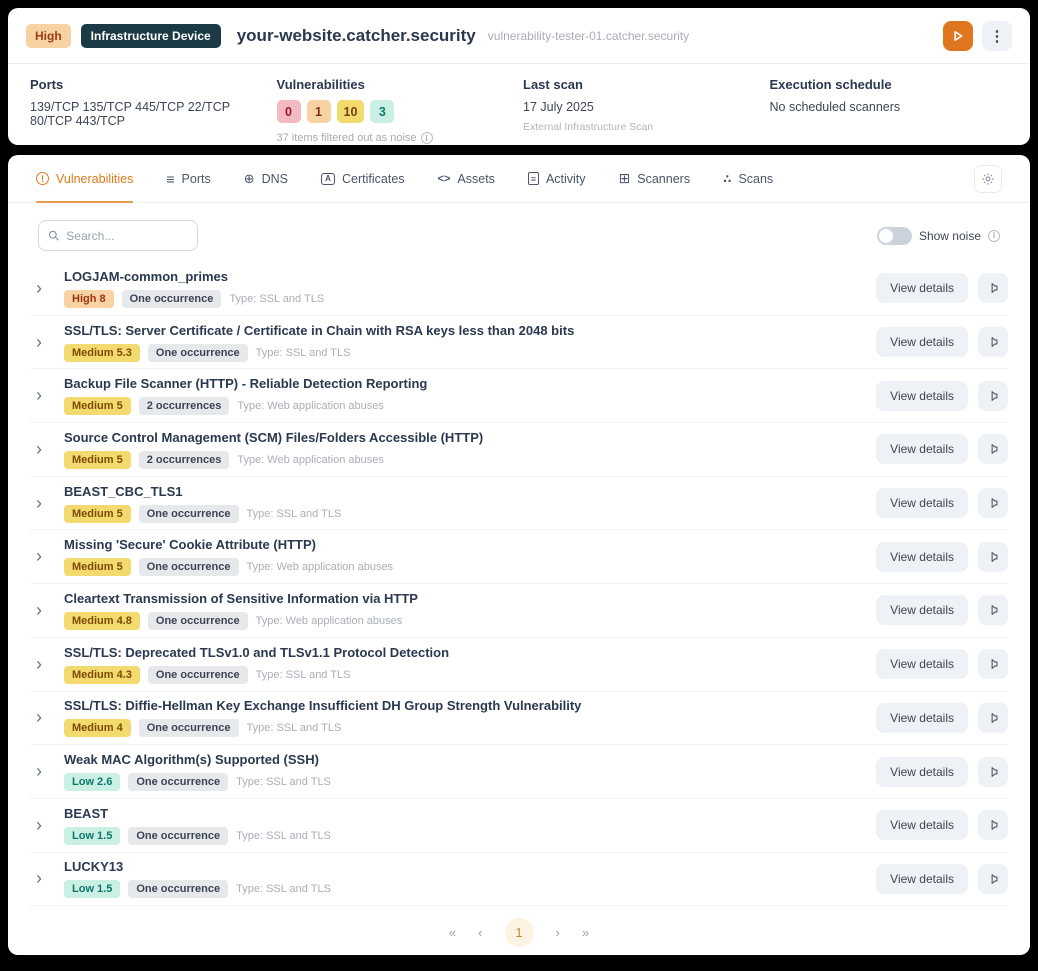 Image resolution: width=1038 pixels, height=971 pixels. I want to click on vulnerability-title: LOGJAM-common_primes, so click(146, 276).